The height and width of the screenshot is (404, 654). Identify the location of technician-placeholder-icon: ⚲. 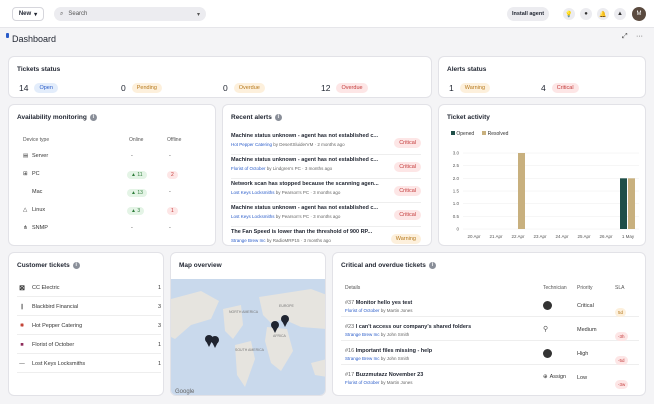
(546, 329).